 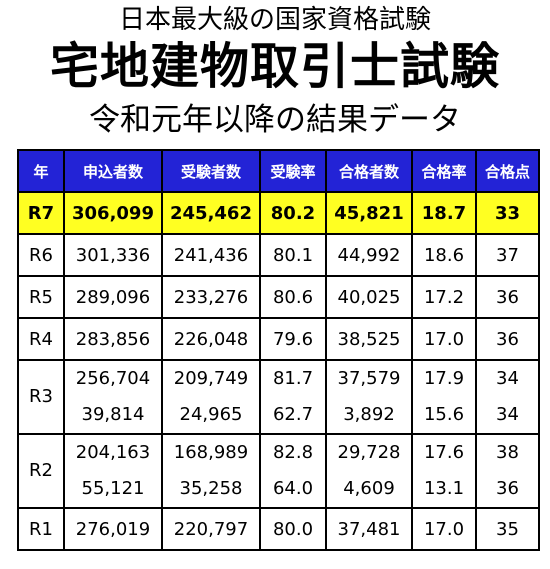 I want to click on table-row: R4 283,856 226,048 79.6 38,525 17.0 36, so click(x=278, y=339).